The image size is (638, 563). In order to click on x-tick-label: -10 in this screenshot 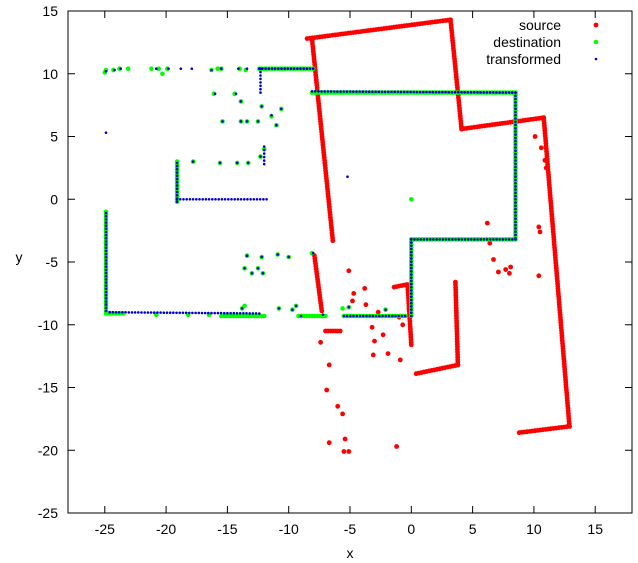, I will do `click(289, 529)`.